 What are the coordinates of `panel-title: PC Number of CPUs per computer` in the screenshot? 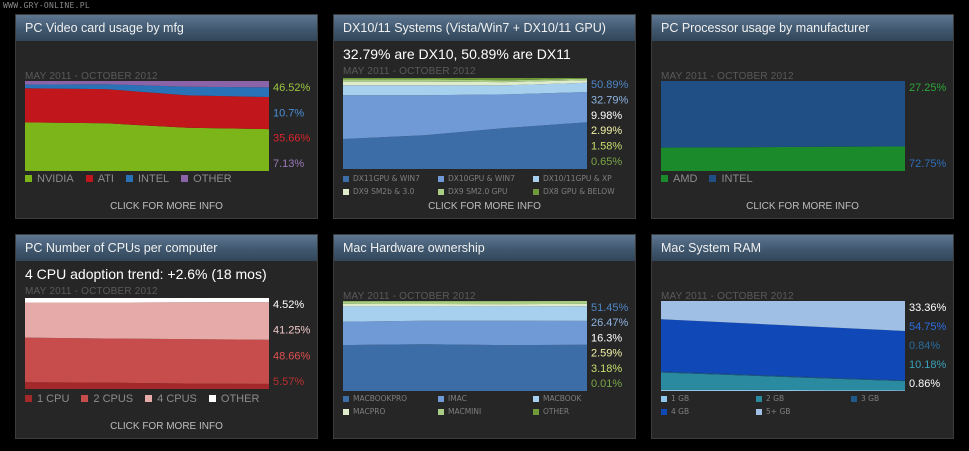 It's located at (166, 248).